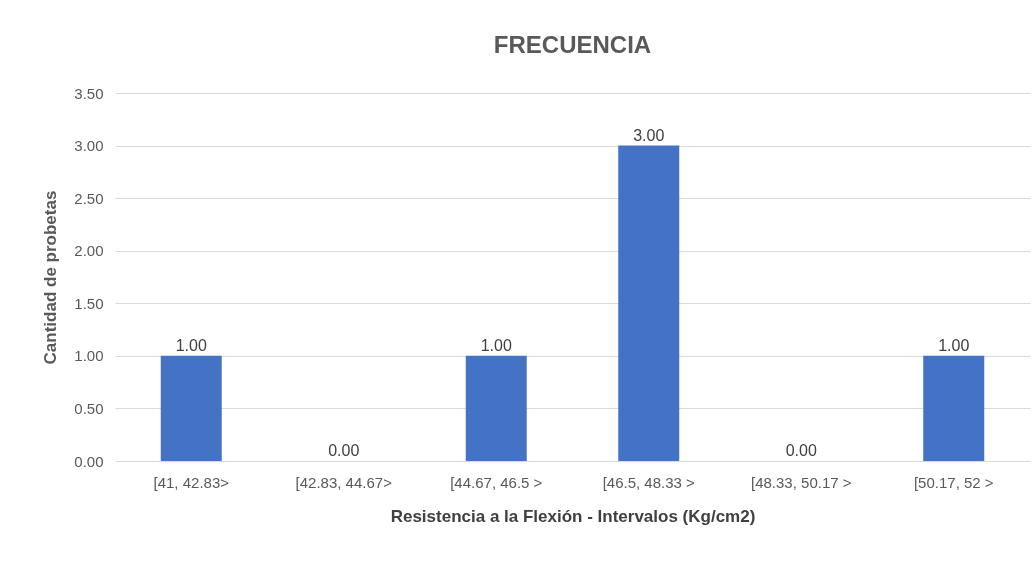  What do you see at coordinates (572, 44) in the screenshot?
I see `chart-title: FRECUENCIA` at bounding box center [572, 44].